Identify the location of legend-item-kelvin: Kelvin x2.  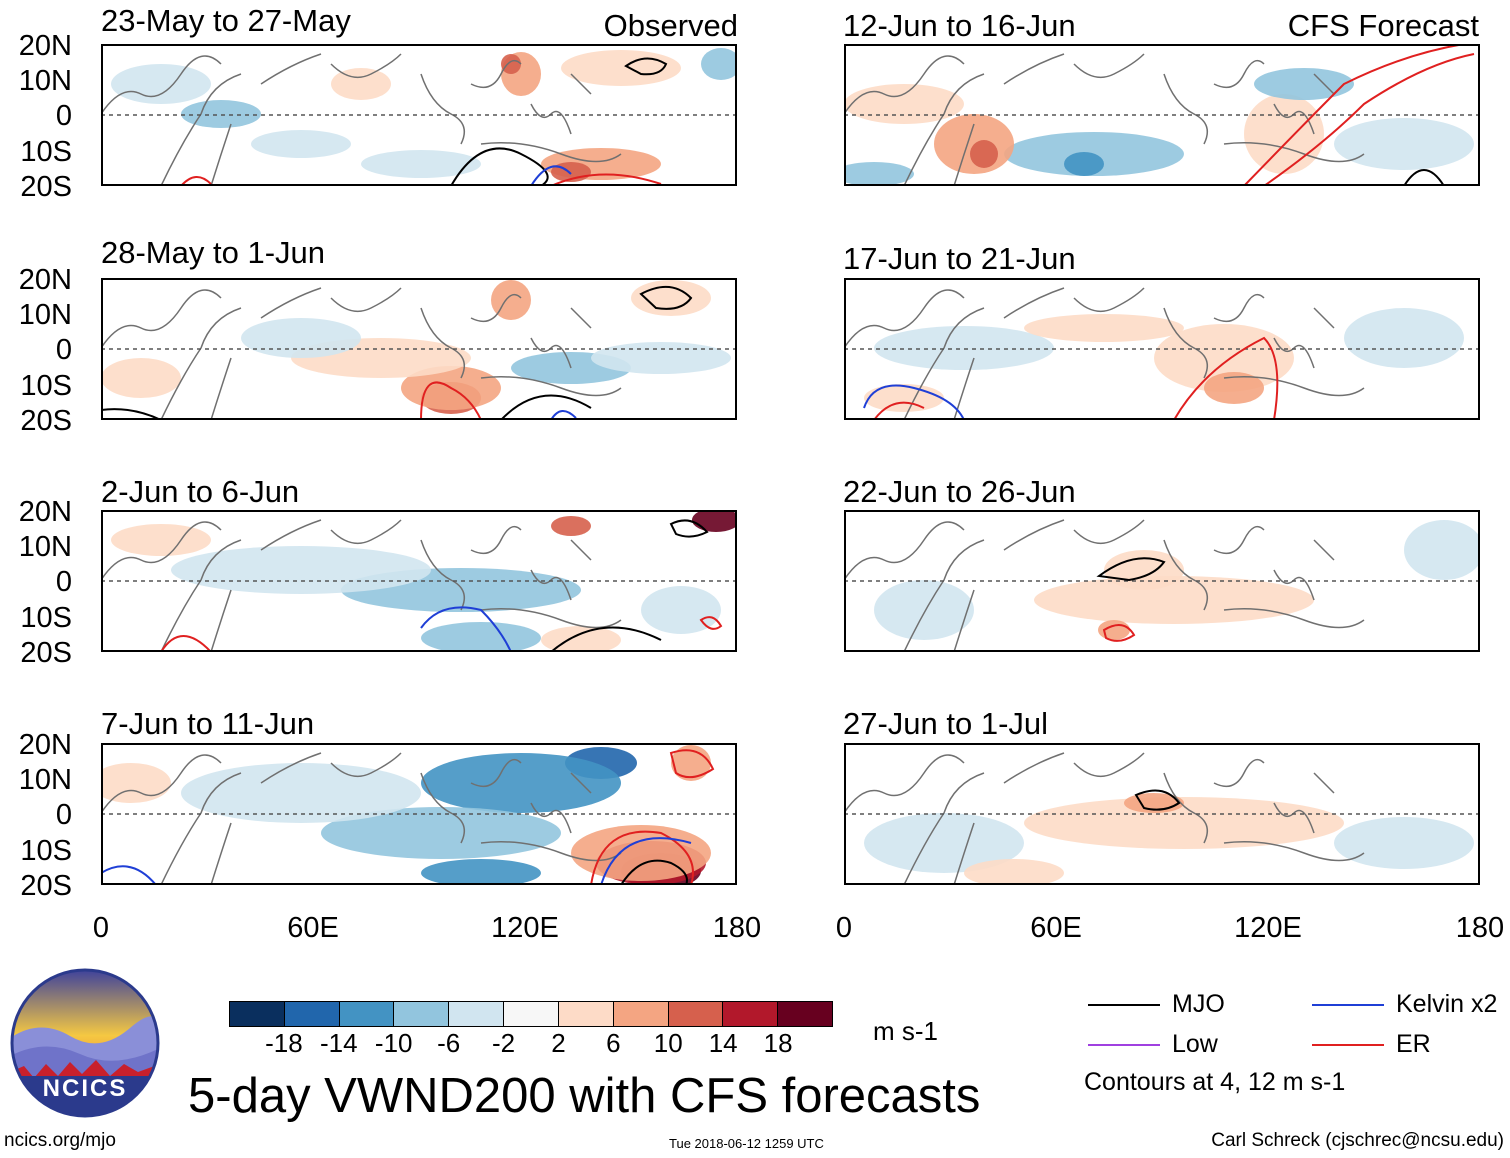
(1404, 1004).